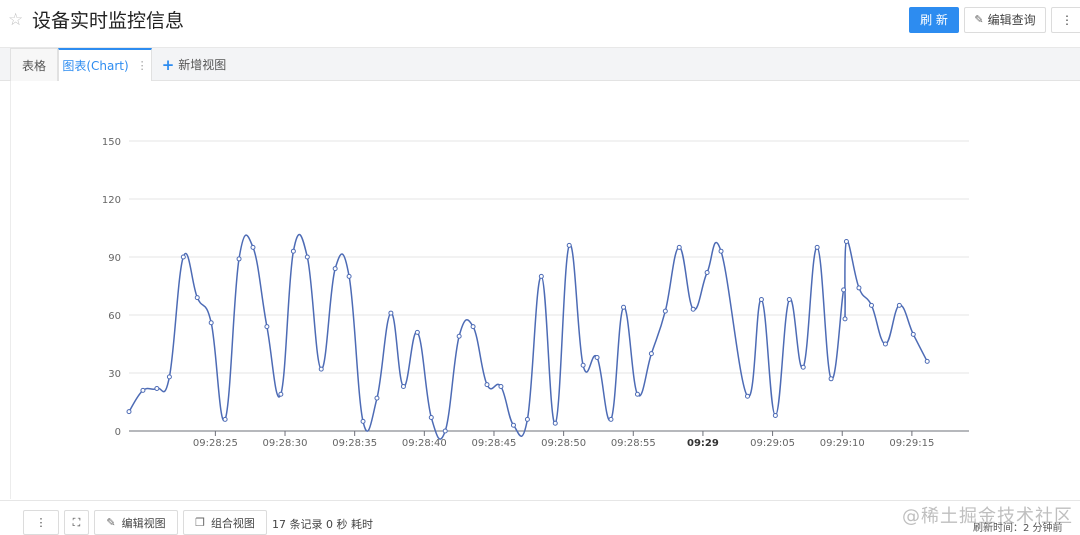 The height and width of the screenshot is (535, 1080). What do you see at coordinates (76, 522) in the screenshot?
I see `expand-icon: ⛶` at bounding box center [76, 522].